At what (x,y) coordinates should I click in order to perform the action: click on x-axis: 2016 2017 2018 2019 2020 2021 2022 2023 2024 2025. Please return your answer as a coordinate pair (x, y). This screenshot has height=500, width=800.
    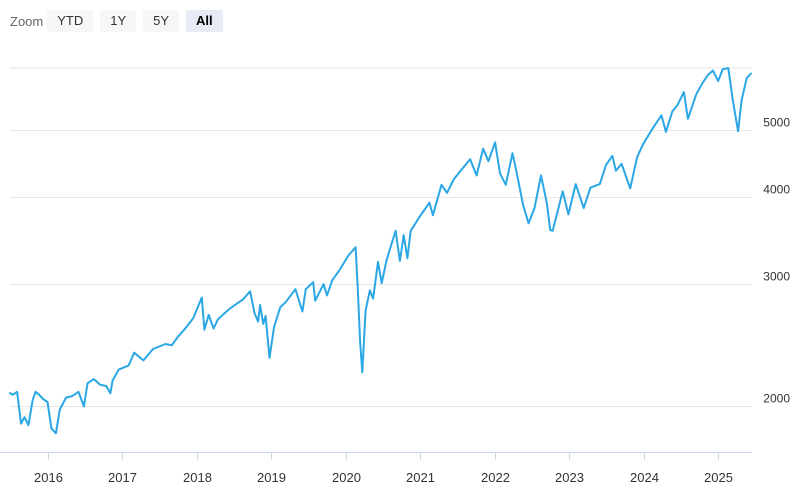
    Looking at the image, I should click on (376, 468).